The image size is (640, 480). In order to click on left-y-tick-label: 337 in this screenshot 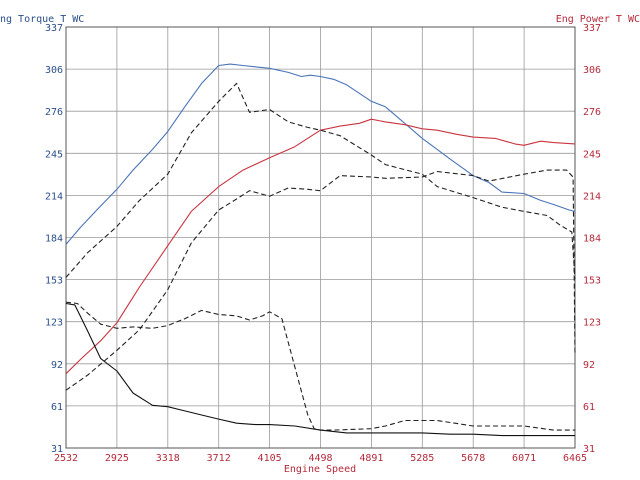, I will do `click(54, 28)`.